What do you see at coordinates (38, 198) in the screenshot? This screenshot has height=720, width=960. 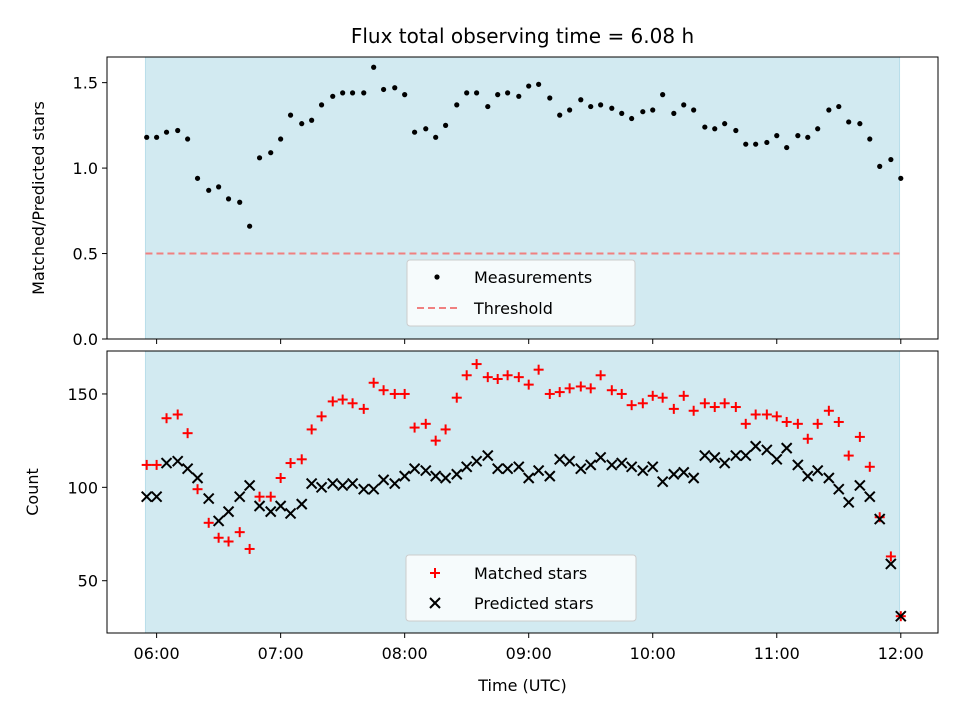 I see `ratio-y-axis-label: Matched/Predicted stars` at bounding box center [38, 198].